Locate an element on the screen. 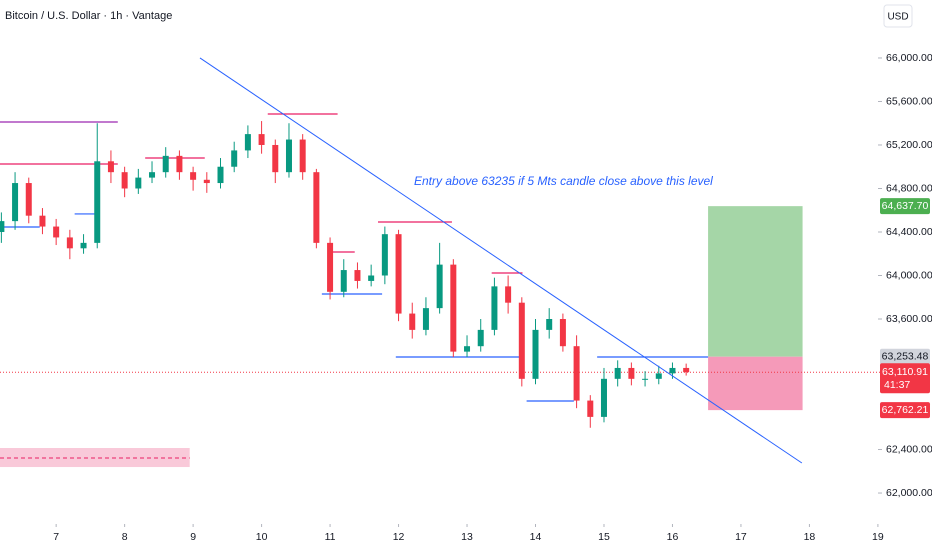 The width and height of the screenshot is (932, 550). y-tick-label: 64,400.00 is located at coordinates (909, 232).